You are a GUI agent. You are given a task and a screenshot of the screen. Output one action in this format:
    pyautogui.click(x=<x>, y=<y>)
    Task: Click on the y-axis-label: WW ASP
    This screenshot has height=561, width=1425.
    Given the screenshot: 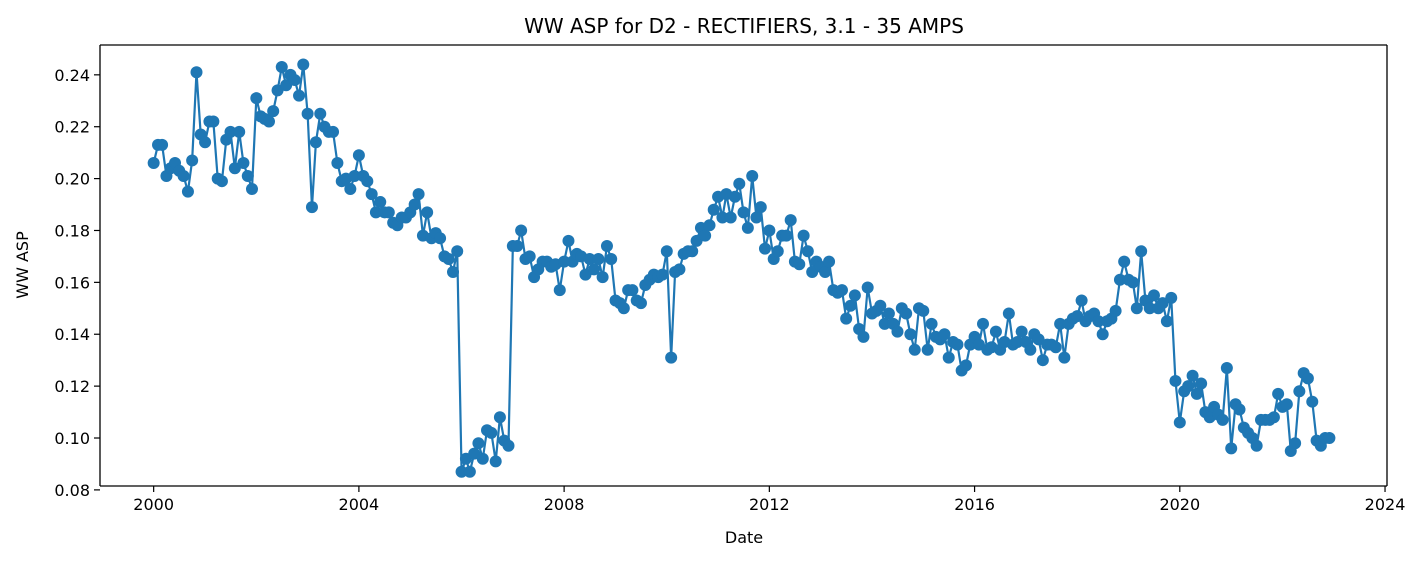 What is the action you would take?
    pyautogui.click(x=22, y=265)
    